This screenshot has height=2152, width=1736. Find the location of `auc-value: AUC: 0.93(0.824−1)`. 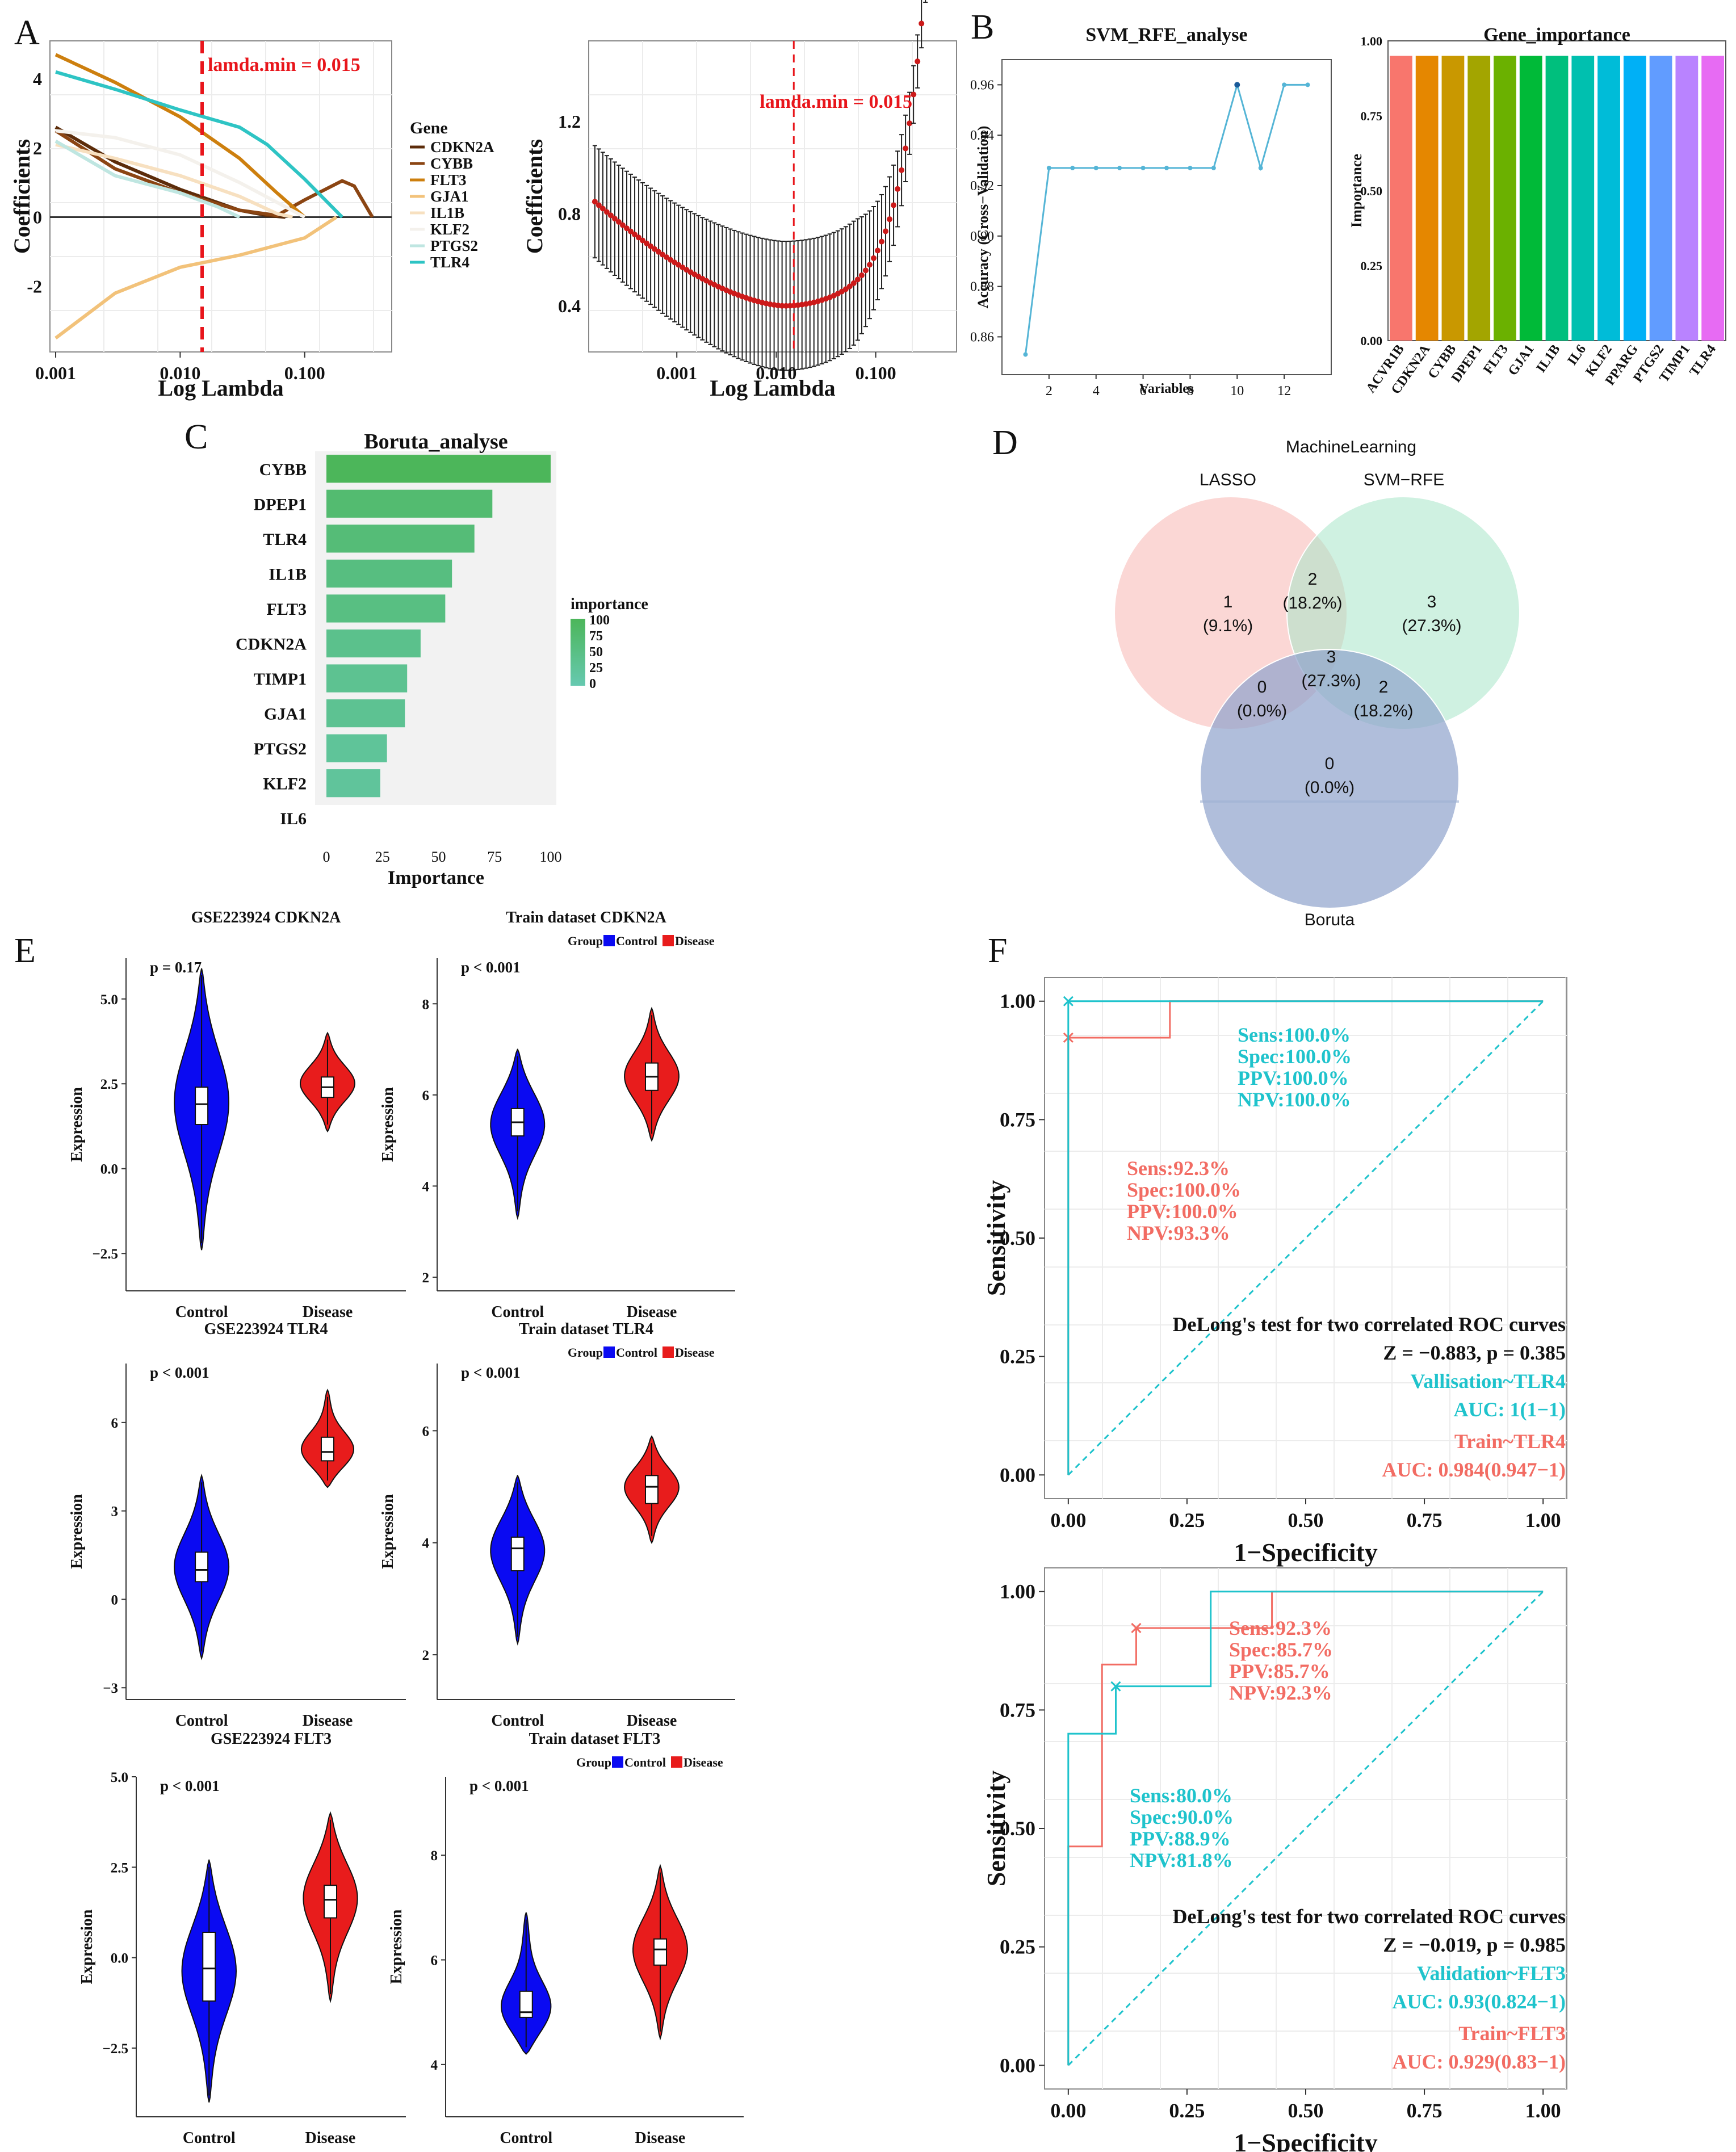

auc-value: AUC: 0.93(0.824−1) is located at coordinates (1479, 2001).